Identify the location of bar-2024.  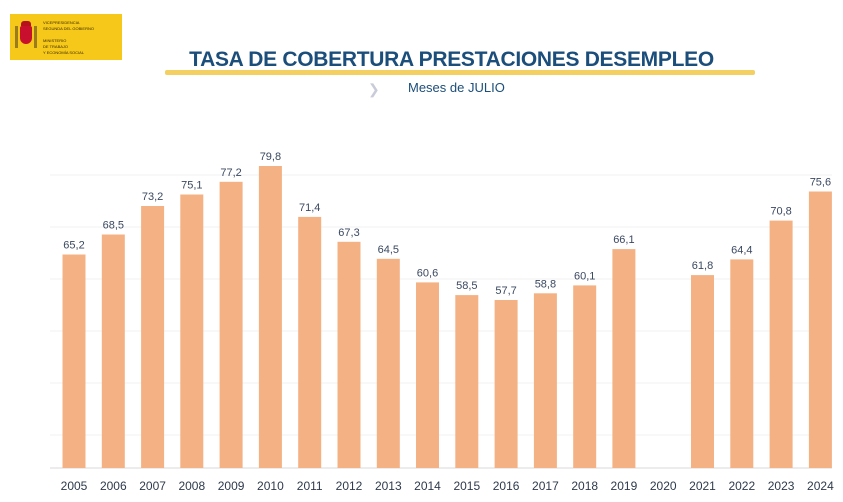
(820, 329).